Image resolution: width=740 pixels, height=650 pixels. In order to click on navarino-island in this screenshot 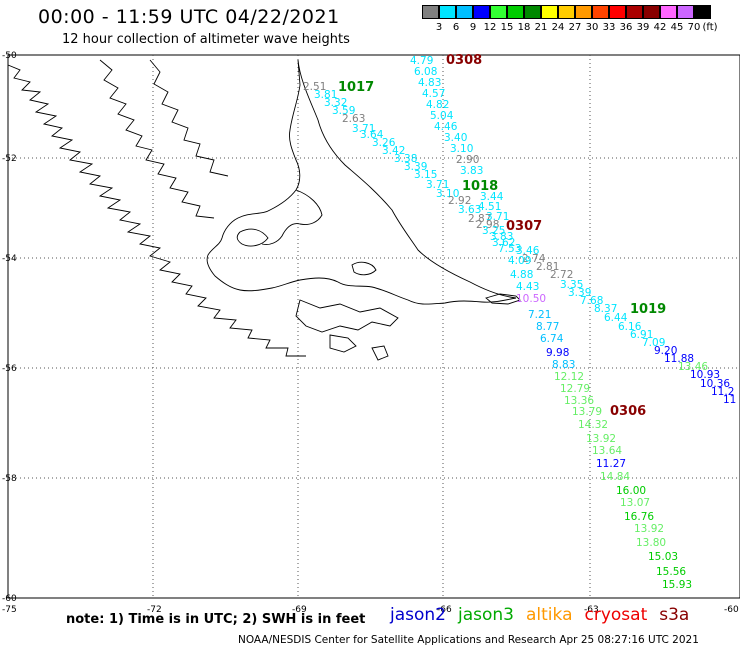, I will do `click(343, 343)`.